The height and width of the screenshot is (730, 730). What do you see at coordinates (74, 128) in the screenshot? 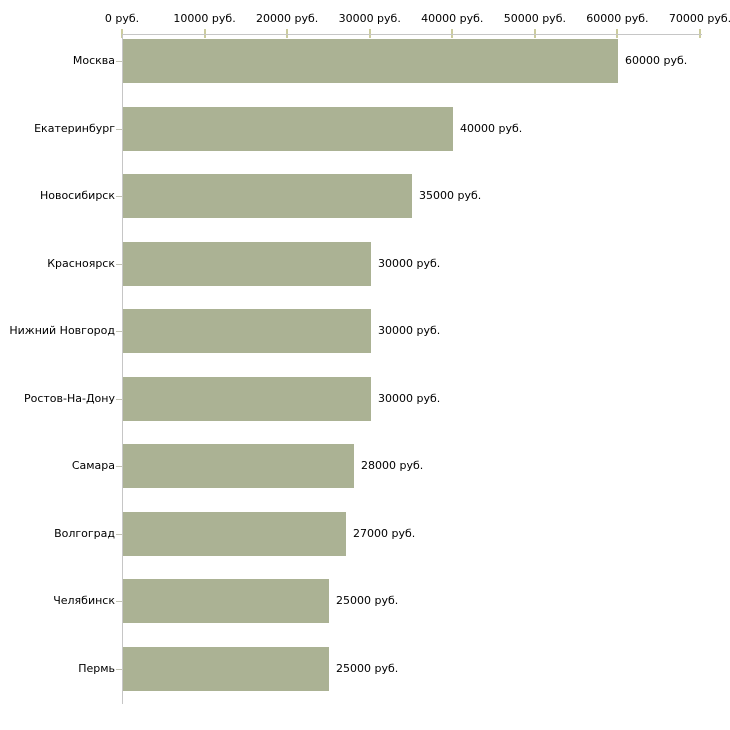
I see `category-label: Екатеринбург` at bounding box center [74, 128].